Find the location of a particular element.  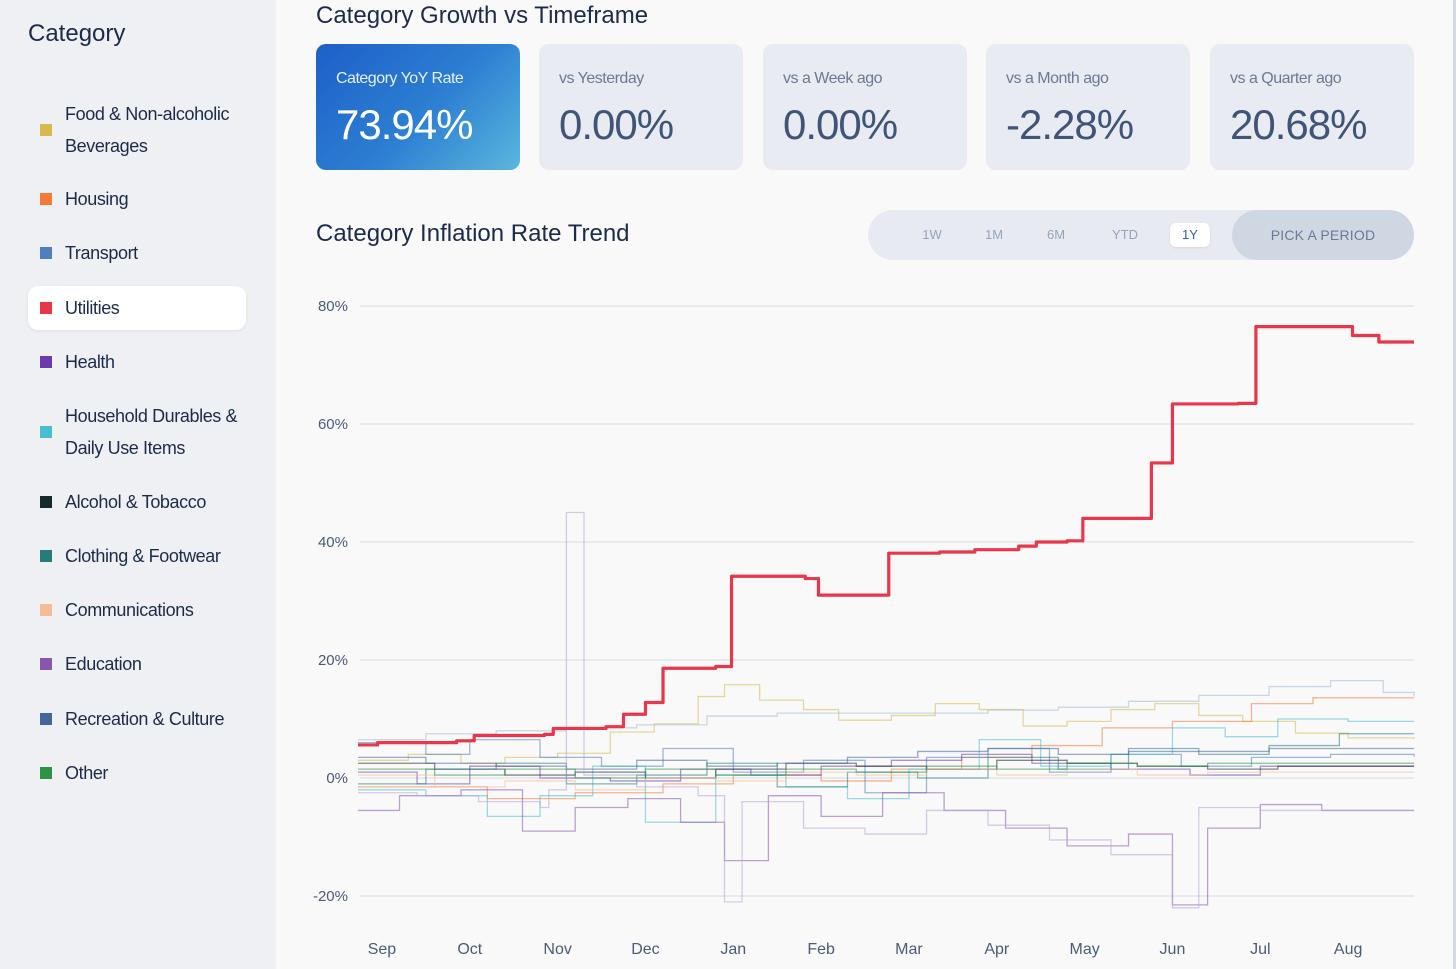

stat-card-label: vs a Month ago is located at coordinates (1057, 78).